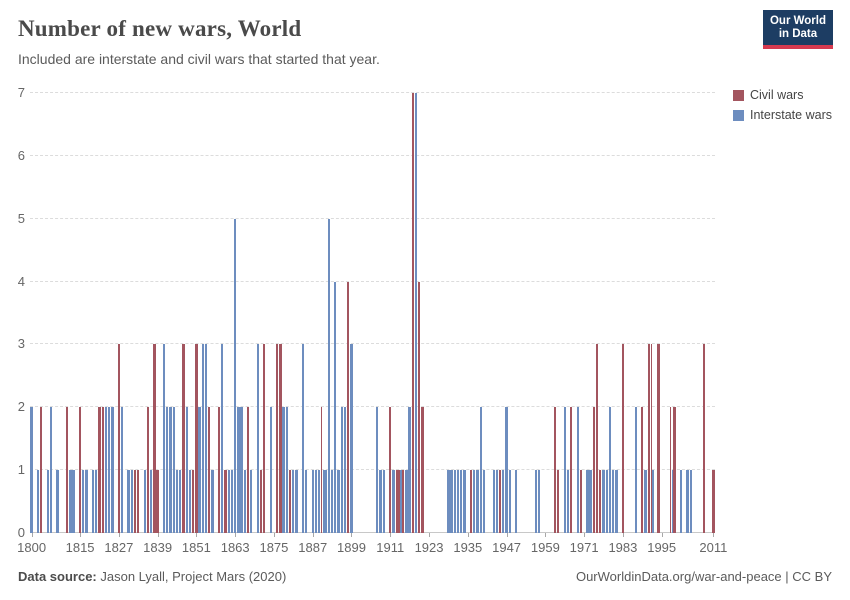 Image resolution: width=850 pixels, height=600 pixels. I want to click on bar-interstate-1980, so click(613, 501).